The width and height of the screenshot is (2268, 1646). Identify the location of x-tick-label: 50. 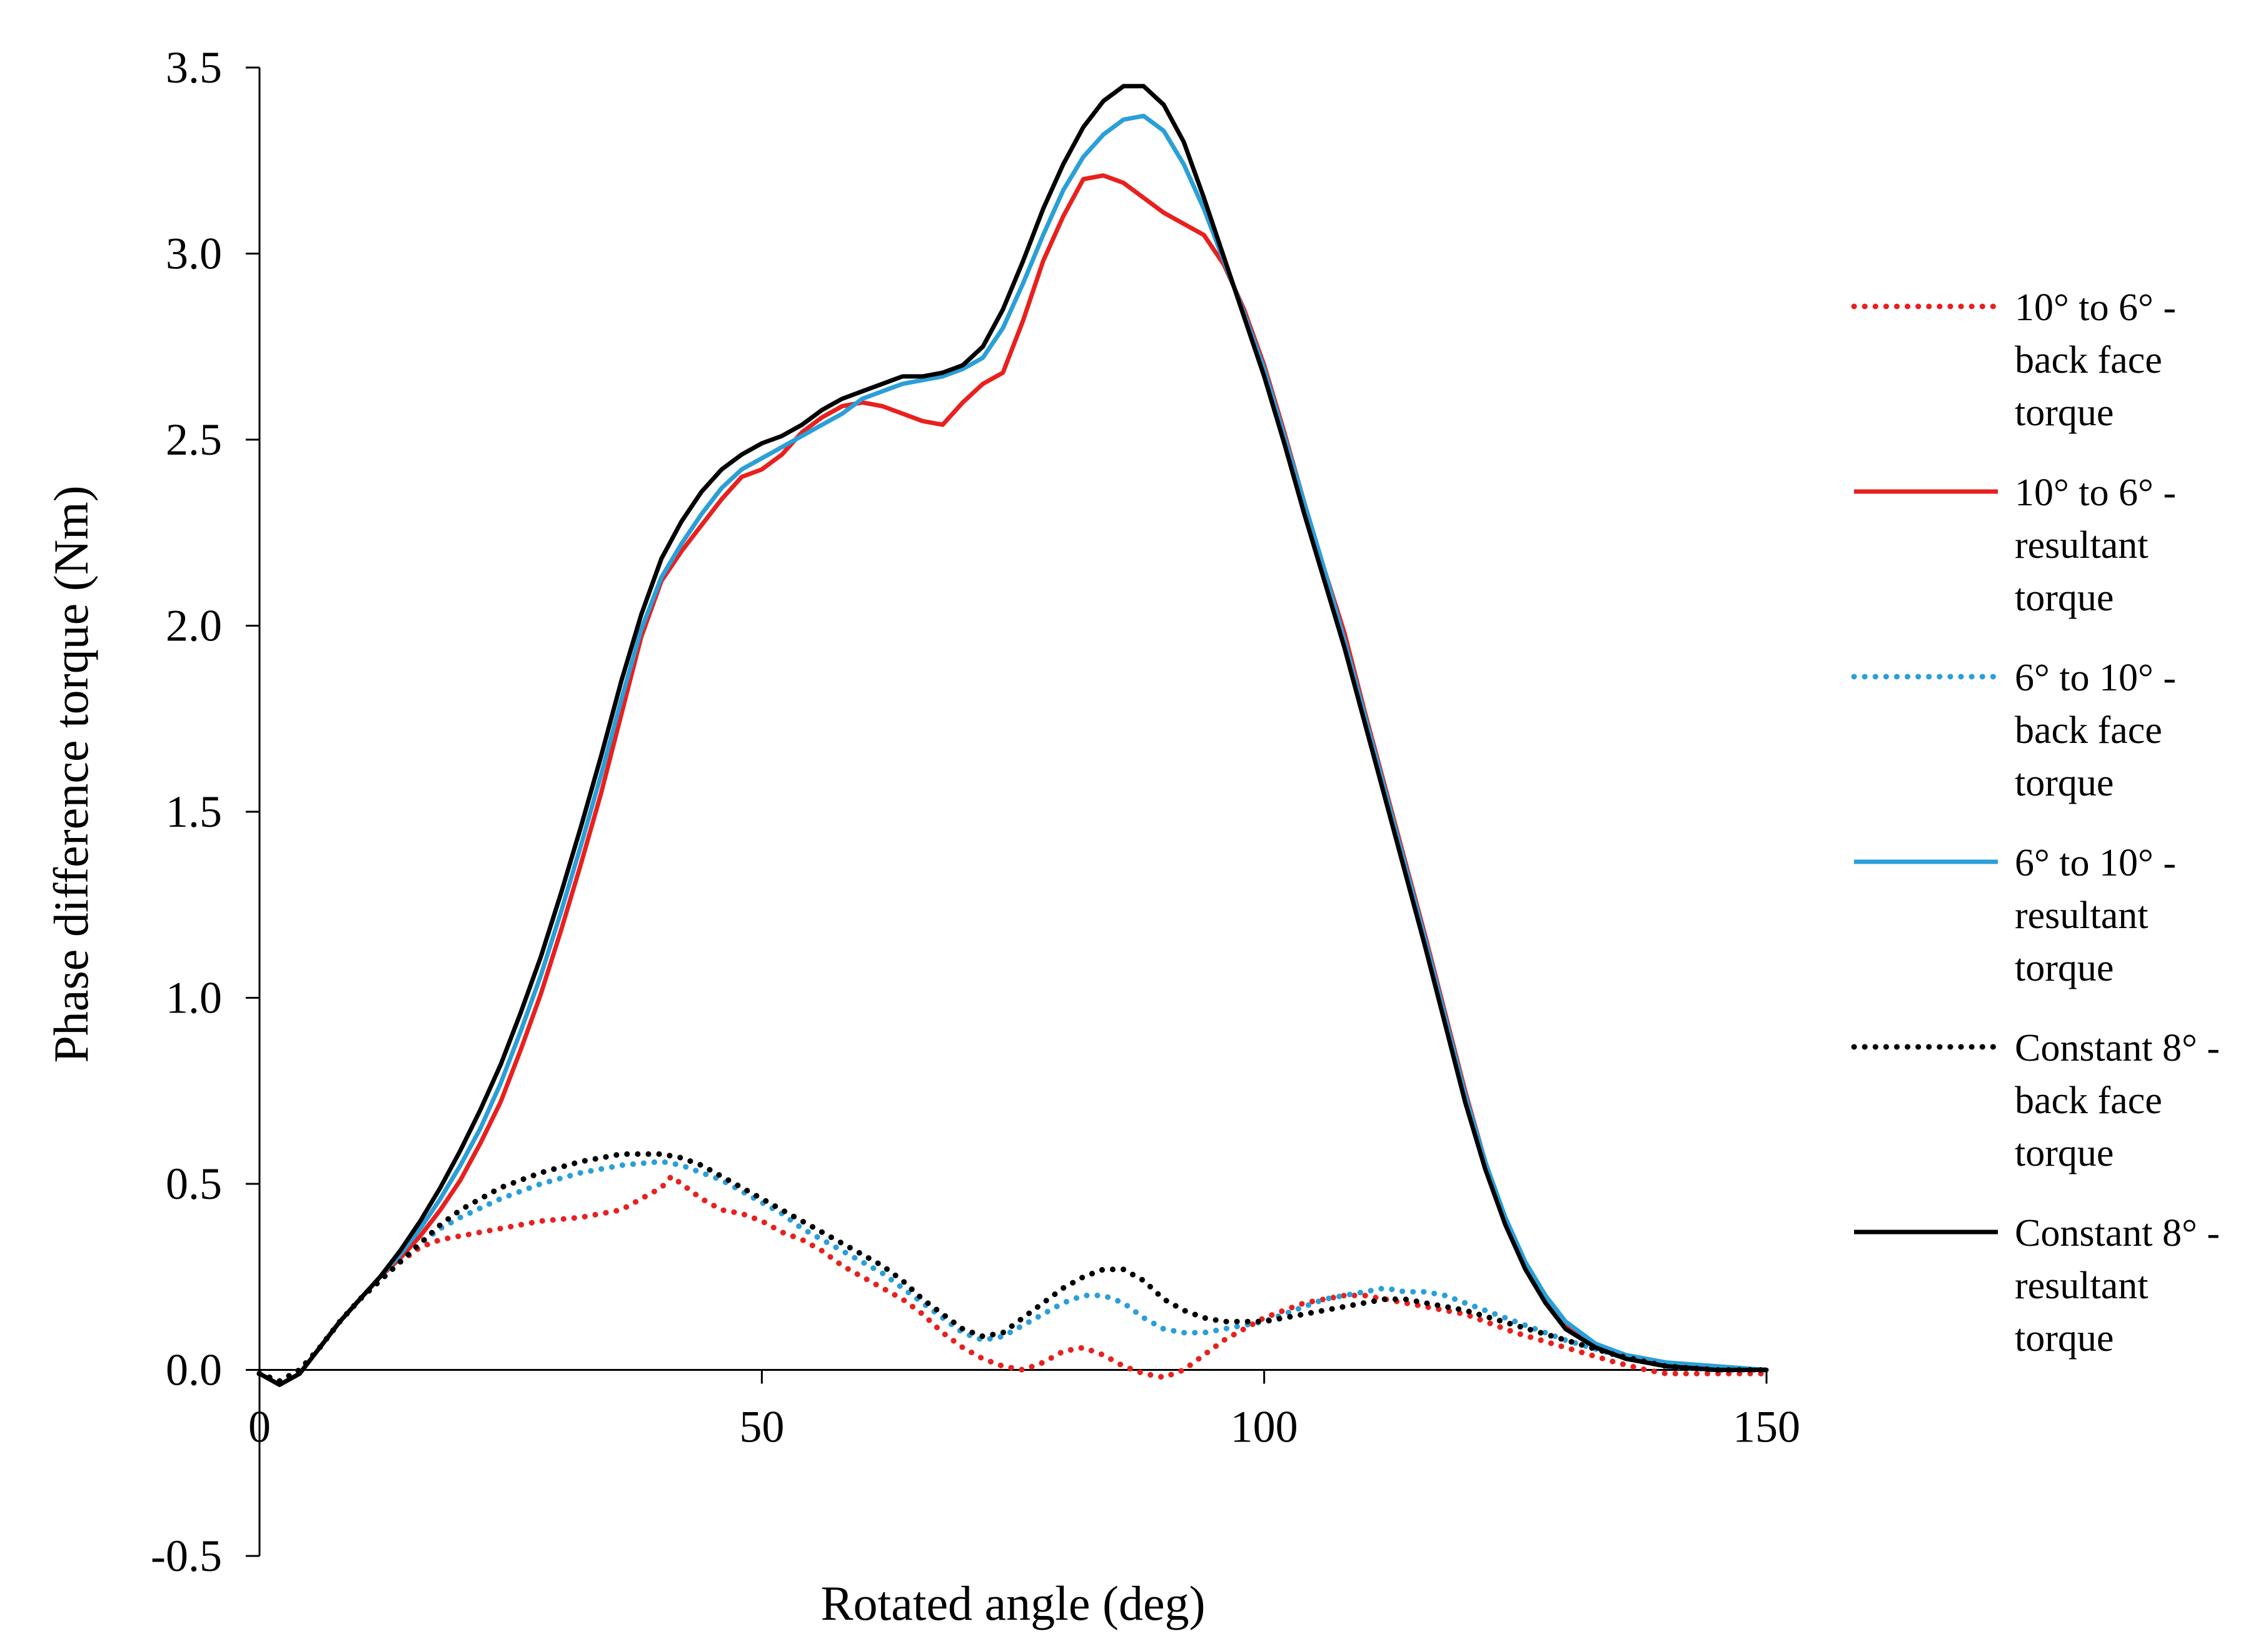
(761, 1427).